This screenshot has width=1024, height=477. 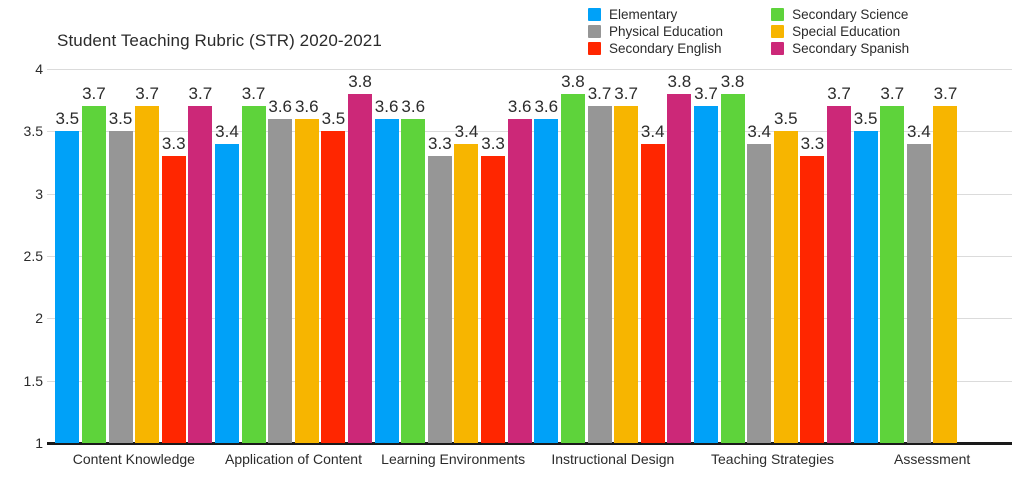 What do you see at coordinates (851, 48) in the screenshot?
I see `legend-label: Secondary Spanish` at bounding box center [851, 48].